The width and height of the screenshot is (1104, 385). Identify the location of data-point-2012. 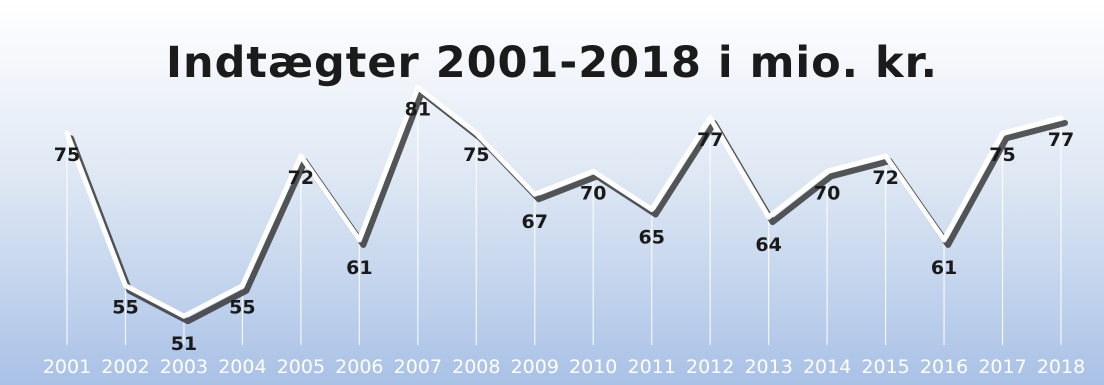
(710, 118).